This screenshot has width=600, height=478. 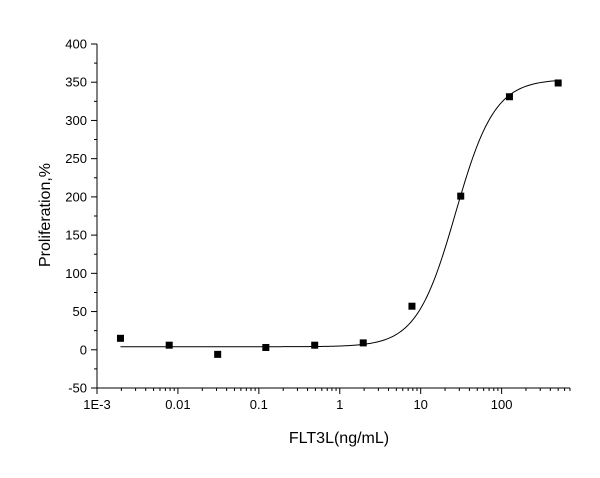 I want to click on x-tick-label: 1E-3, so click(x=96, y=404).